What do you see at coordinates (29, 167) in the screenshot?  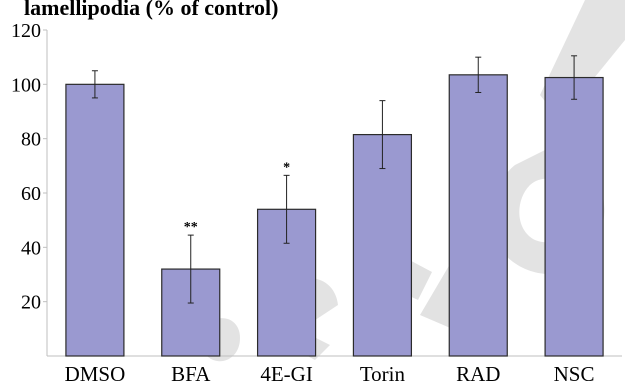 I see `y-ticks: 20 40 60 80 100 120` at bounding box center [29, 167].